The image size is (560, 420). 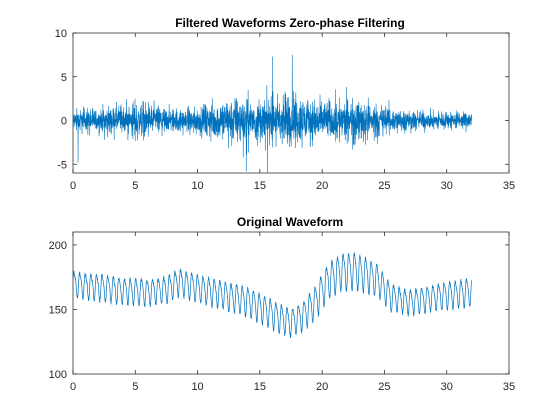 I want to click on y-tick-label: 100, so click(x=58, y=375).